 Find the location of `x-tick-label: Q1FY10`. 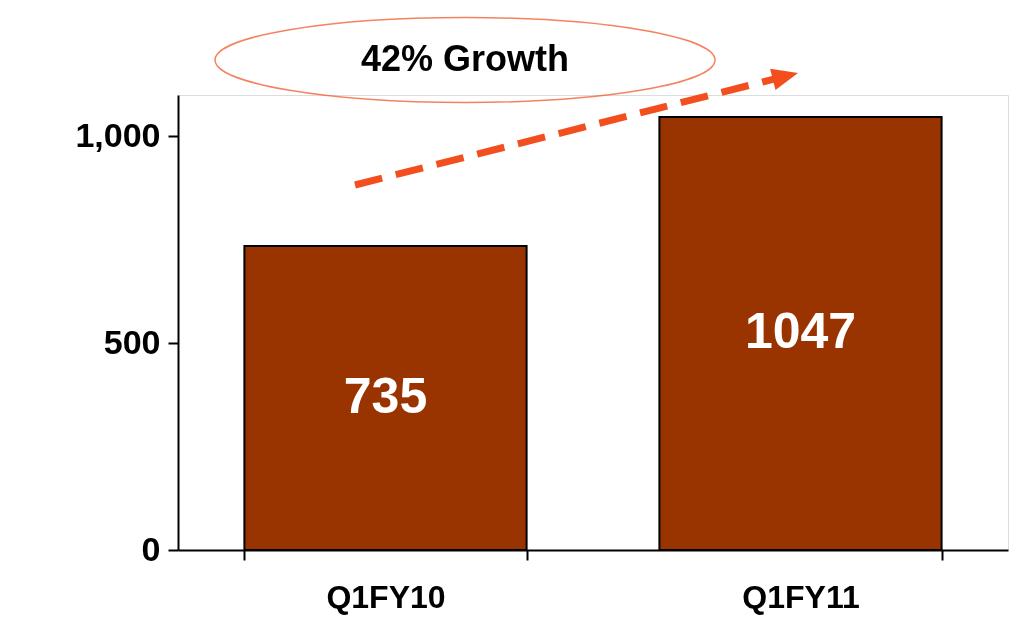

x-tick-label: Q1FY10 is located at coordinates (386, 596).